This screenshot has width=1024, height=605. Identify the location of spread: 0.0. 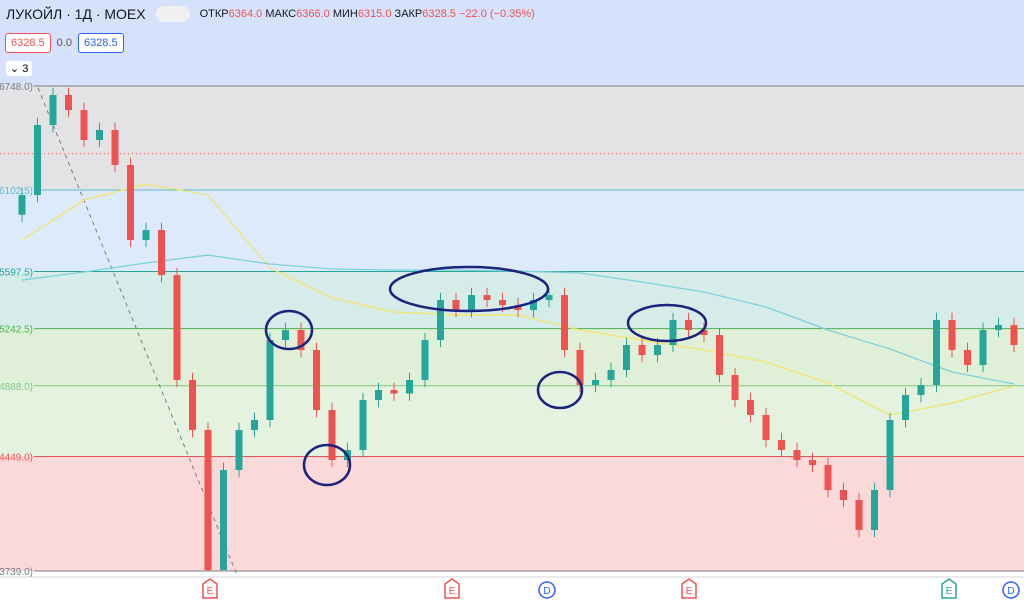
(64, 43).